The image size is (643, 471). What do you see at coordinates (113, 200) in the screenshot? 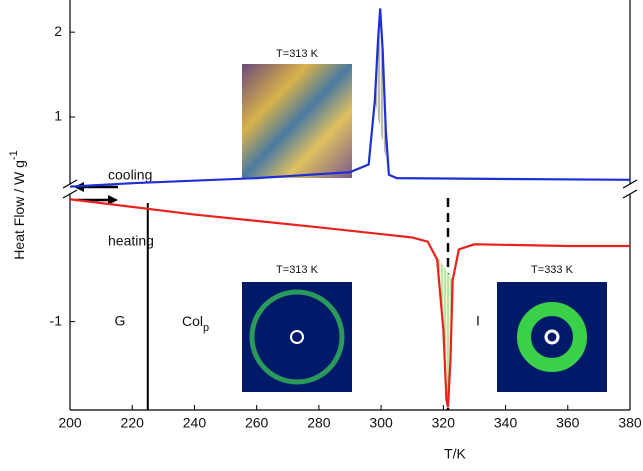
I see `arrow-head` at bounding box center [113, 200].